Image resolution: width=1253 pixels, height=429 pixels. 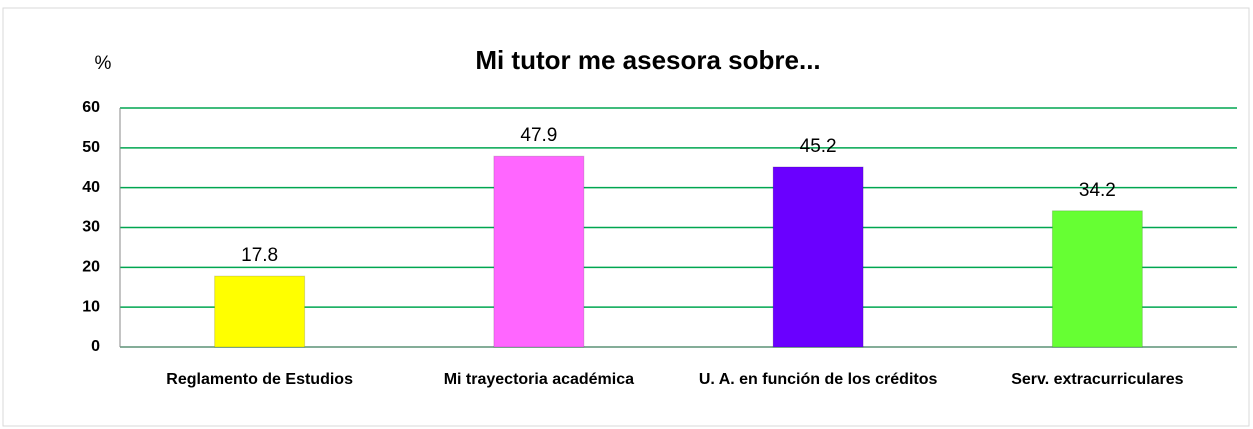 I want to click on data-label: 34.2, so click(x=1097, y=190).